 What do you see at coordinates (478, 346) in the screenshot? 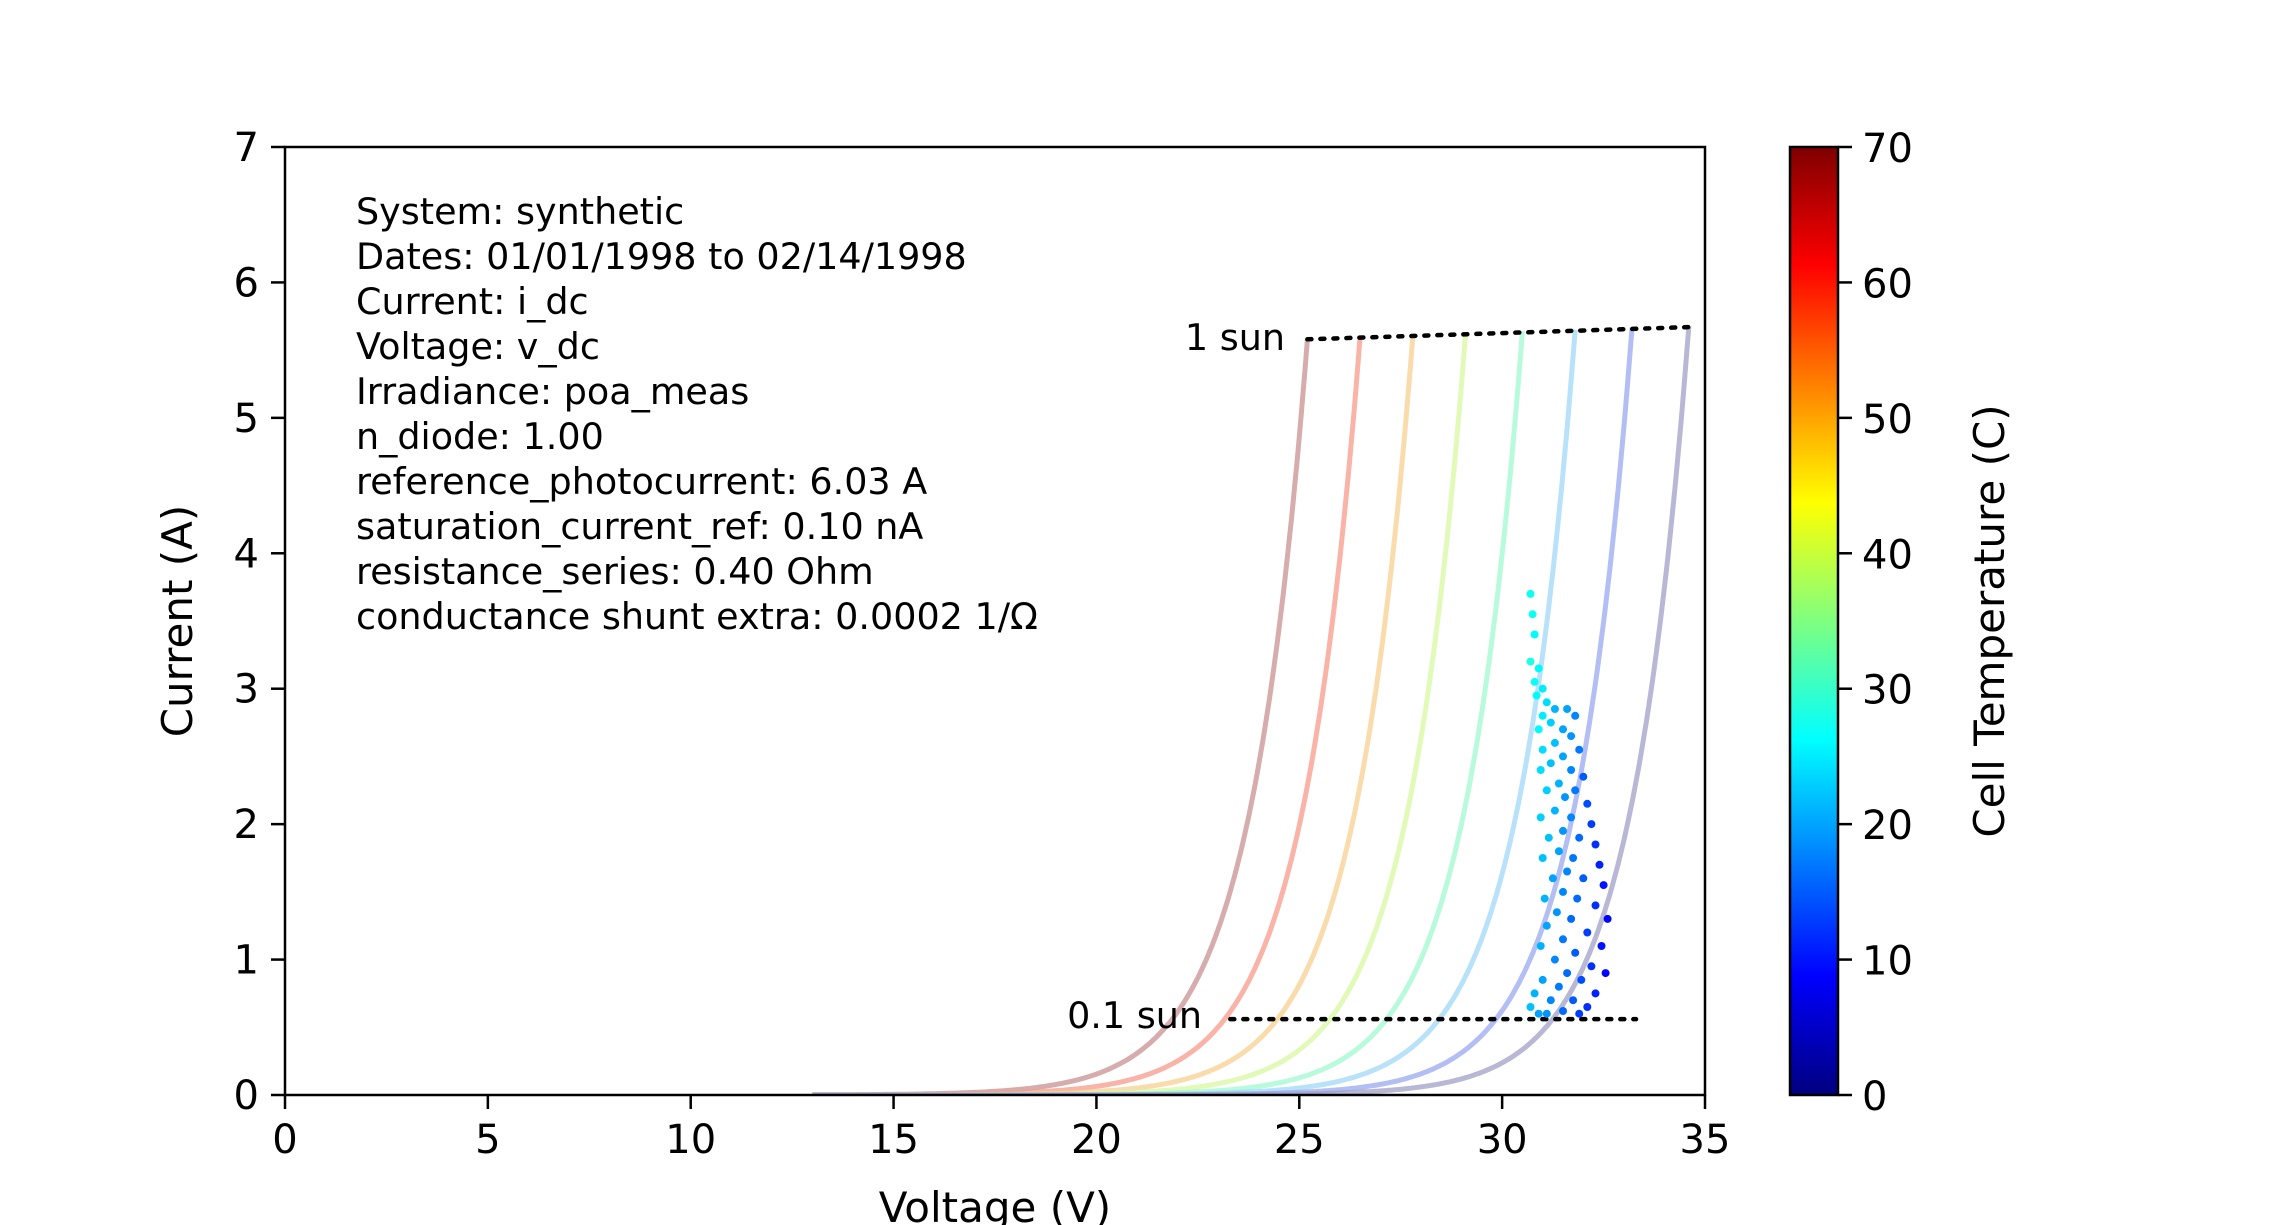
I see `info-line-voltage: Voltage: v_dc` at bounding box center [478, 346].